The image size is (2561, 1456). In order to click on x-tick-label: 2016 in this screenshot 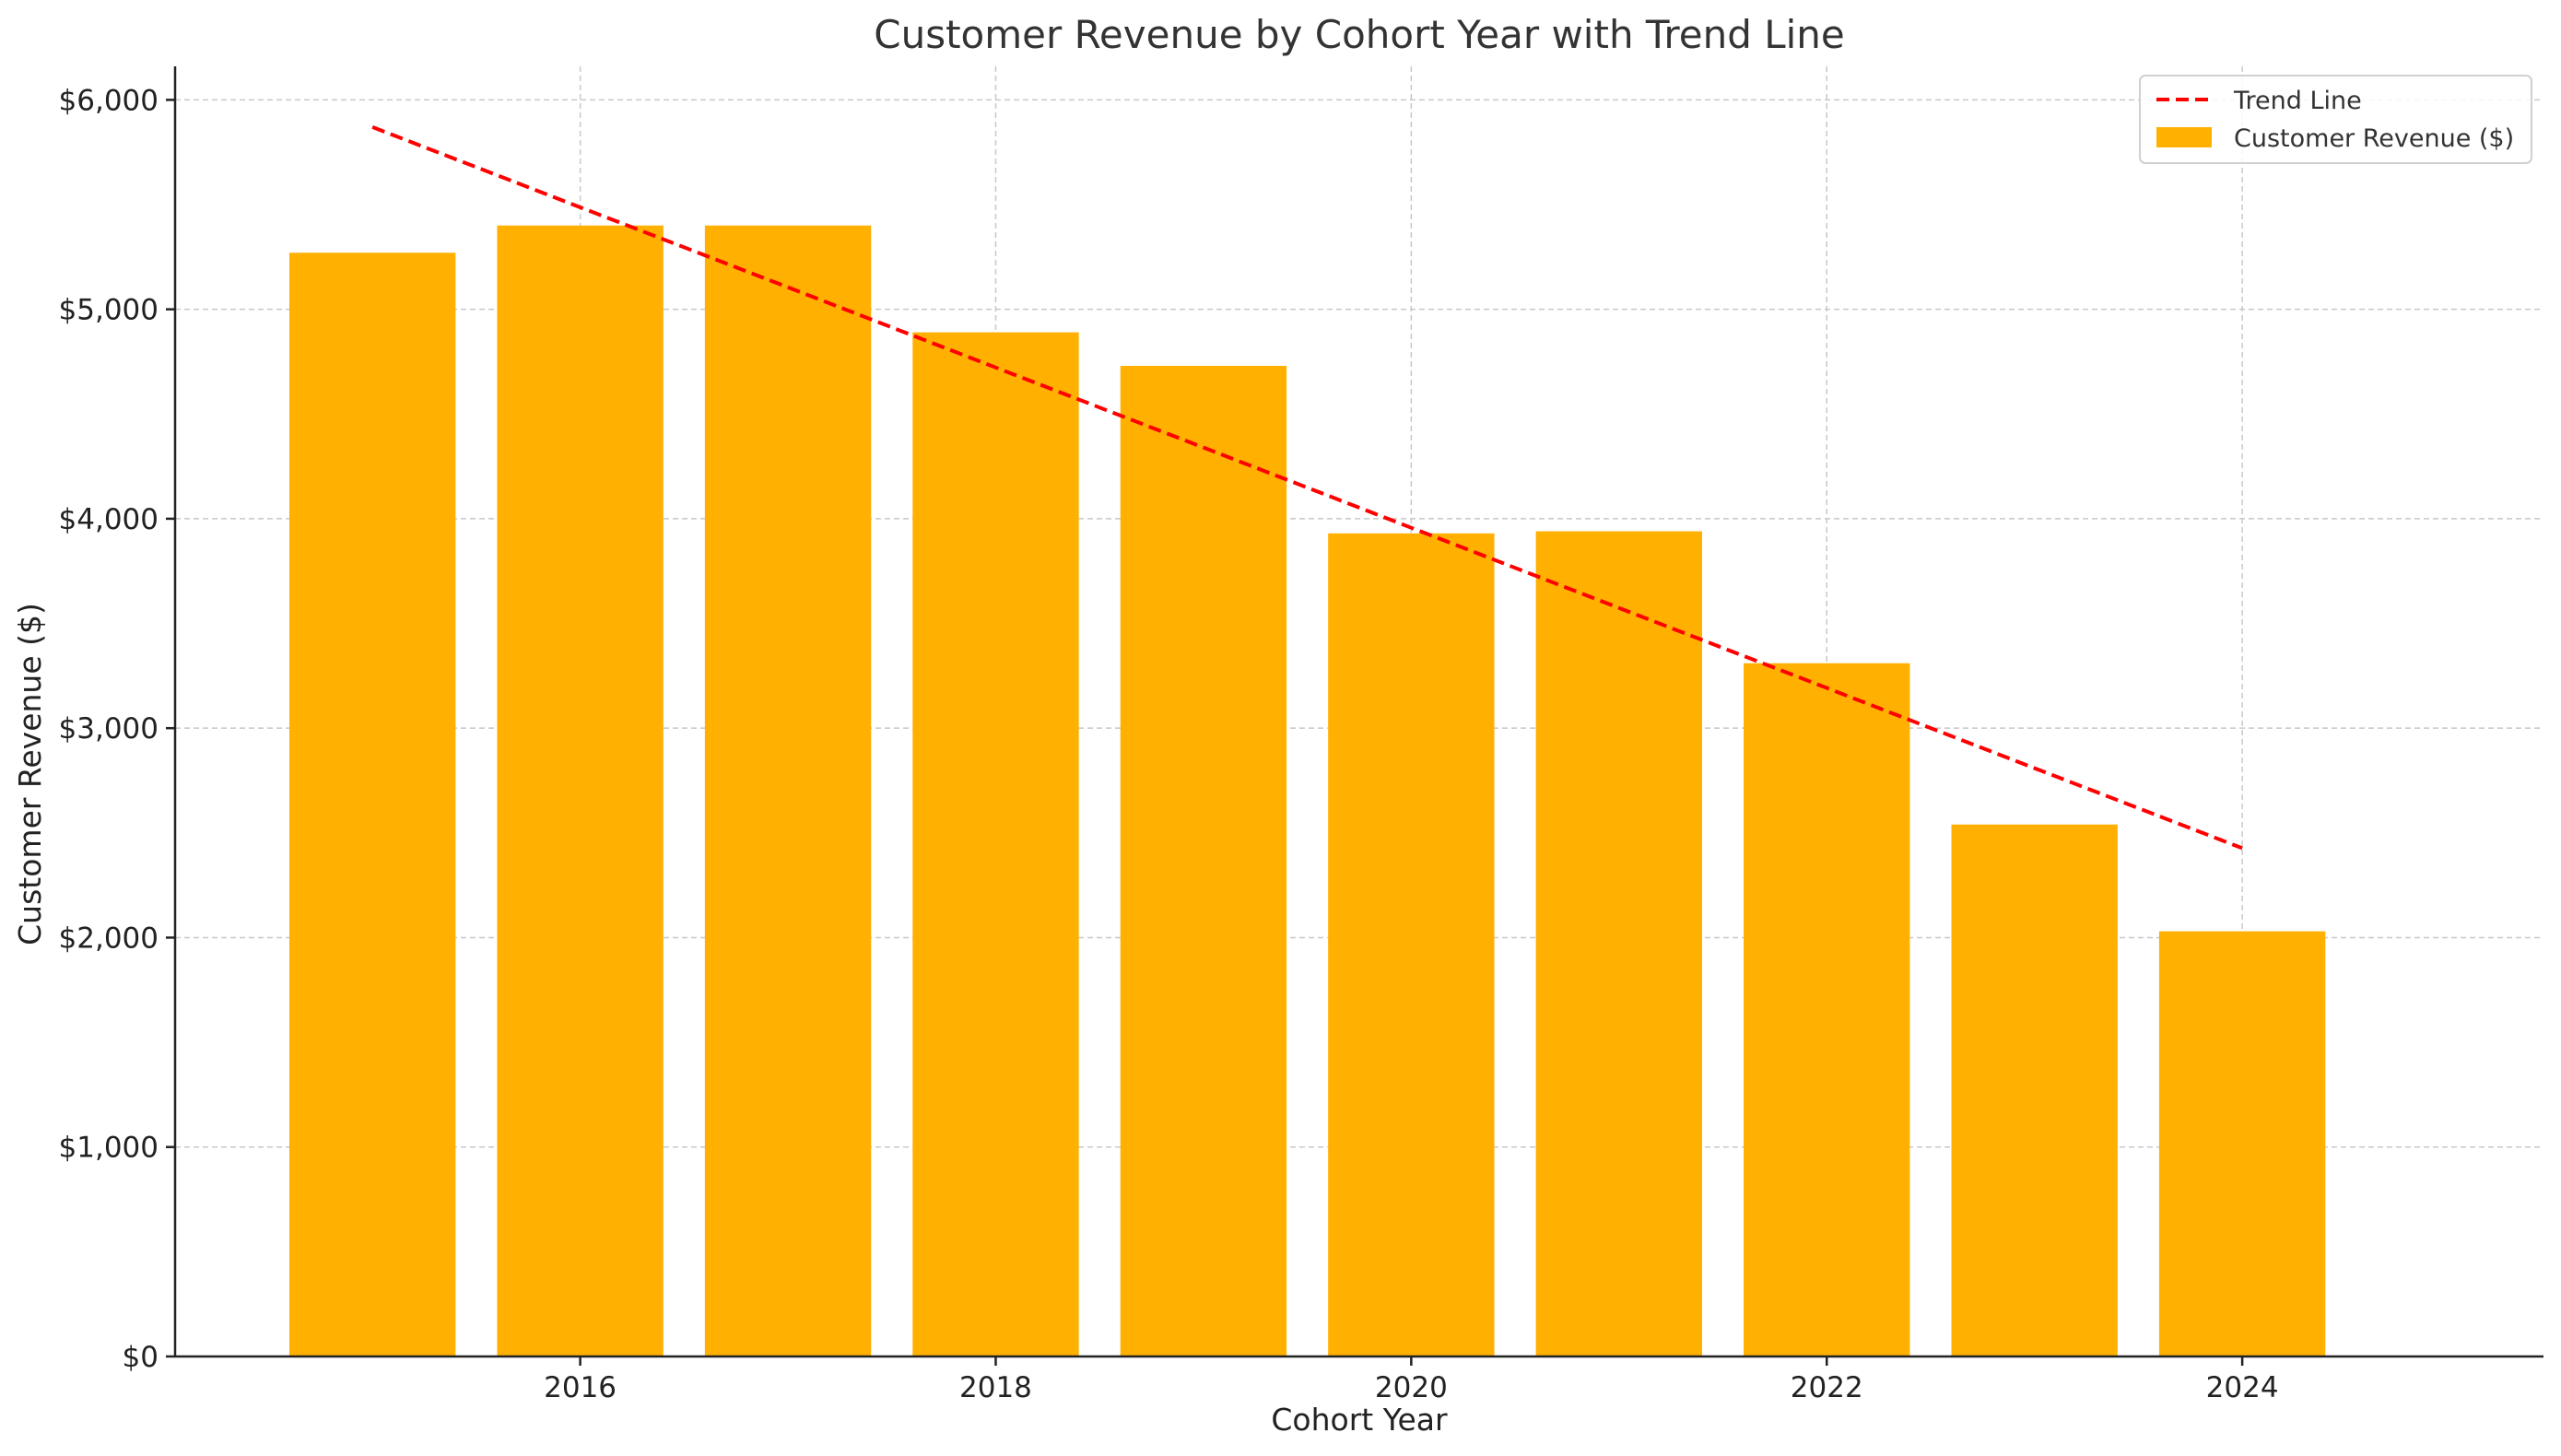, I will do `click(581, 1387)`.